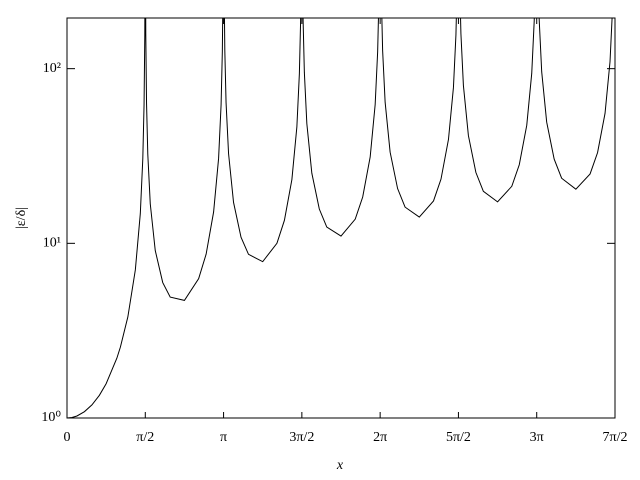 This screenshot has width=640, height=480. What do you see at coordinates (52, 68) in the screenshot?
I see `y-tick-label: 10²` at bounding box center [52, 68].